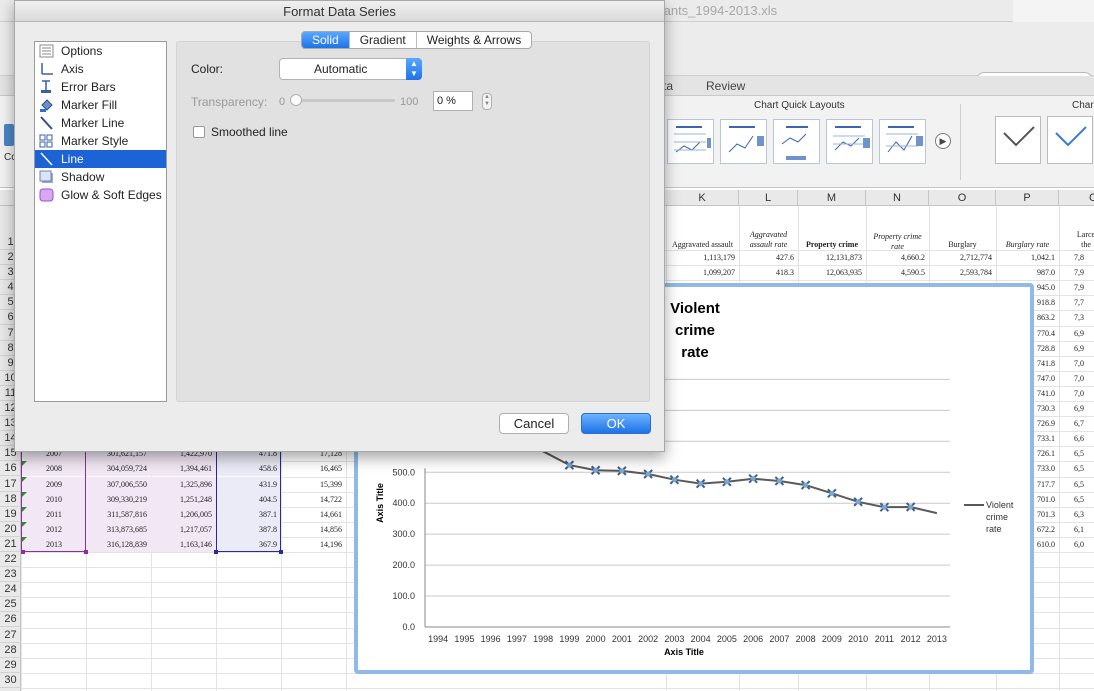  What do you see at coordinates (1079, 514) in the screenshot?
I see `cell-q19: 6,3` at bounding box center [1079, 514].